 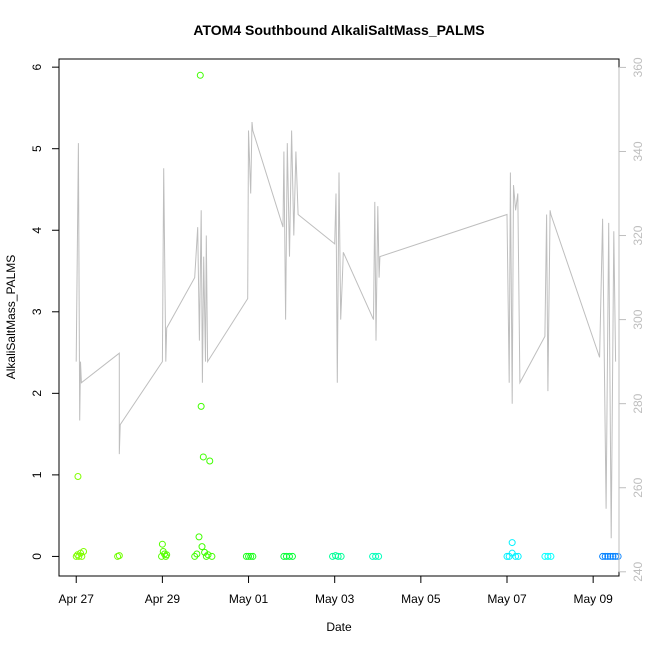 I want to click on secondary-tick-label: 360, so click(x=638, y=67).